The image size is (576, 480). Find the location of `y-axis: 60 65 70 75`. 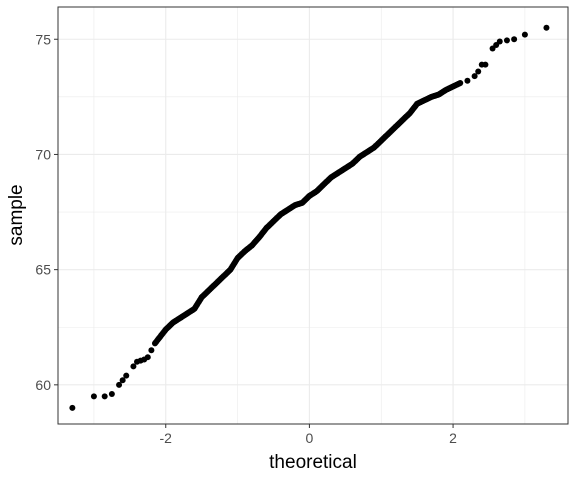

y-axis: 60 65 70 75 is located at coordinates (46, 212).